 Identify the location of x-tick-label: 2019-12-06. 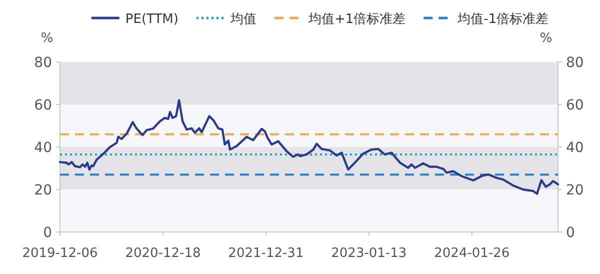
(60, 253).